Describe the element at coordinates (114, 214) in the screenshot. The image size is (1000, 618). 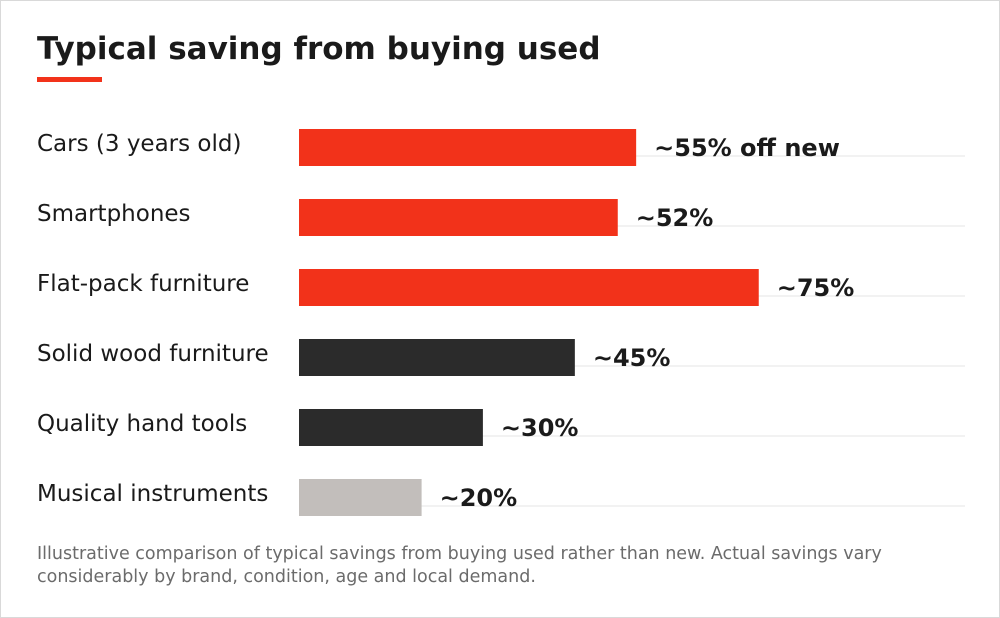
I see `category-label: Smartphones` at that location.